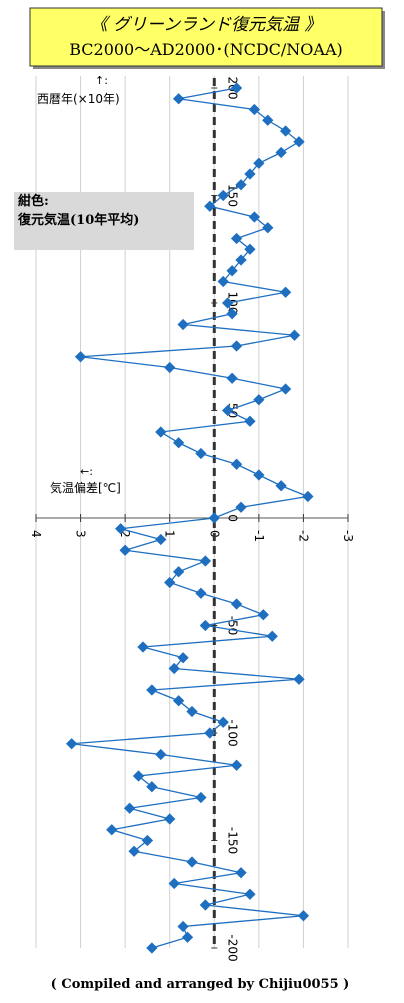 This screenshot has height=1003, width=404. What do you see at coordinates (206, 49) in the screenshot?
I see `chart-subtitle: BC2000～AD2000･(NCDC/NOAA)` at bounding box center [206, 49].